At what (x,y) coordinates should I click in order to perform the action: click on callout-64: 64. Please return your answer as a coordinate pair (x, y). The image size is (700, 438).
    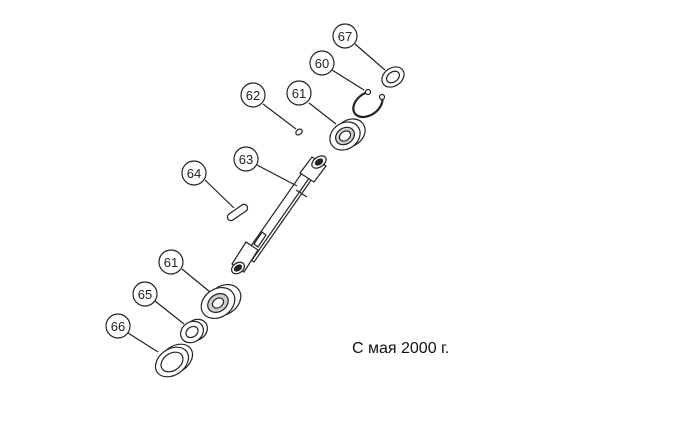
    Looking at the image, I should click on (194, 173).